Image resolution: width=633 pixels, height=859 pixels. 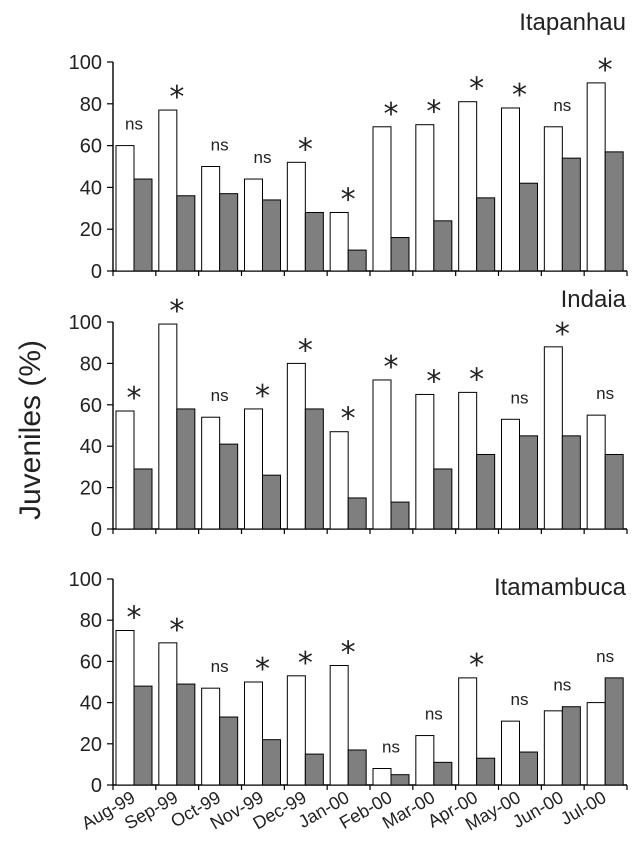 What do you see at coordinates (85, 580) in the screenshot?
I see `y-tick-label: 100` at bounding box center [85, 580].